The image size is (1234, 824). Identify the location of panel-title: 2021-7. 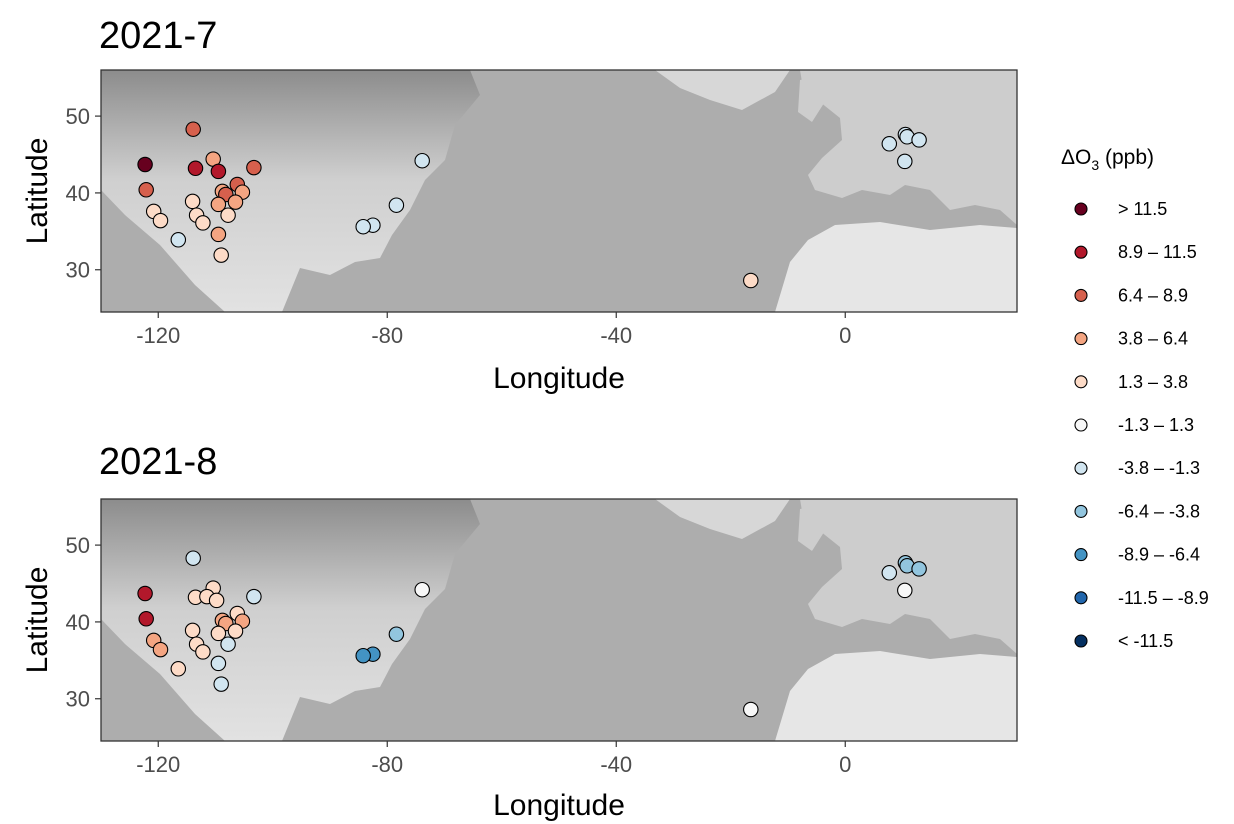
(158, 36).